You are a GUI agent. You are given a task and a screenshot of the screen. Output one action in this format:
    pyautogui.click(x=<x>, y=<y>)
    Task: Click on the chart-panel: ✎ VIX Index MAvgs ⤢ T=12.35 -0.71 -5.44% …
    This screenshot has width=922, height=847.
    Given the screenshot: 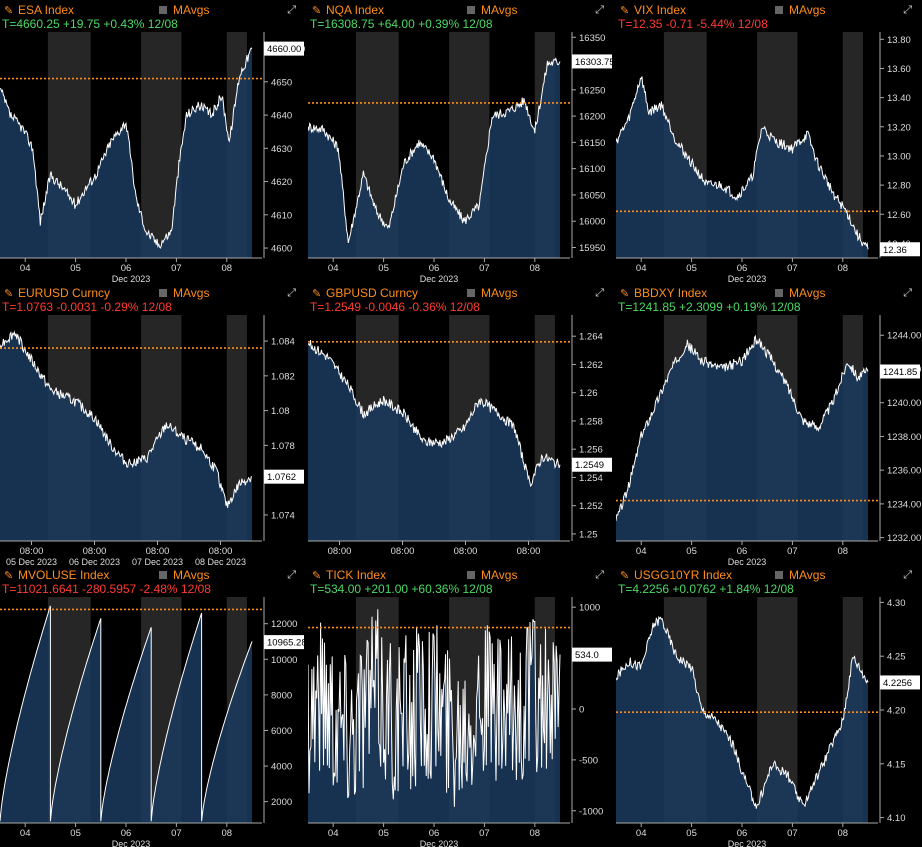 What is the action you would take?
    pyautogui.click(x=769, y=141)
    